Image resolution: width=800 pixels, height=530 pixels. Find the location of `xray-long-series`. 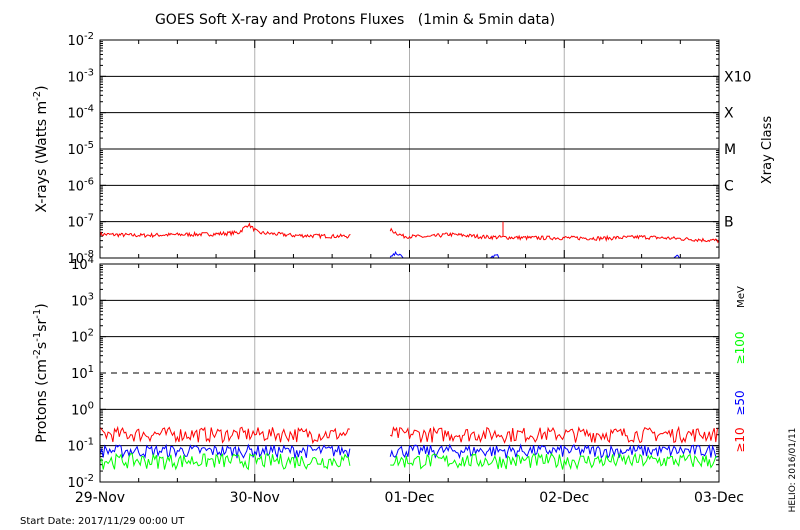

xray-long-series is located at coordinates (409, 233).